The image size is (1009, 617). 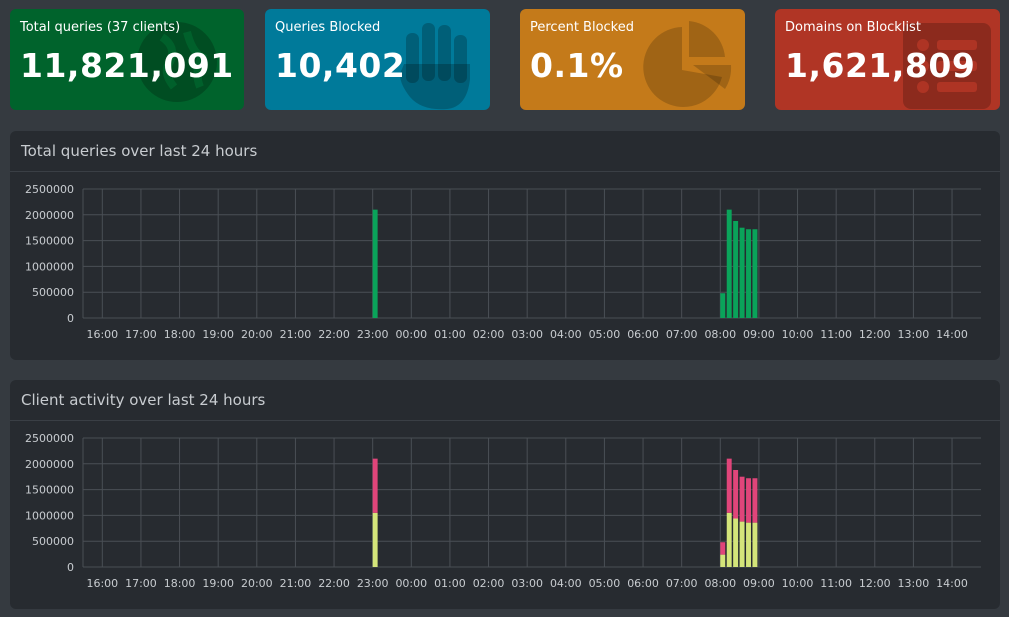 What do you see at coordinates (577, 65) in the screenshot?
I see `stat-value: 0.1%` at bounding box center [577, 65].